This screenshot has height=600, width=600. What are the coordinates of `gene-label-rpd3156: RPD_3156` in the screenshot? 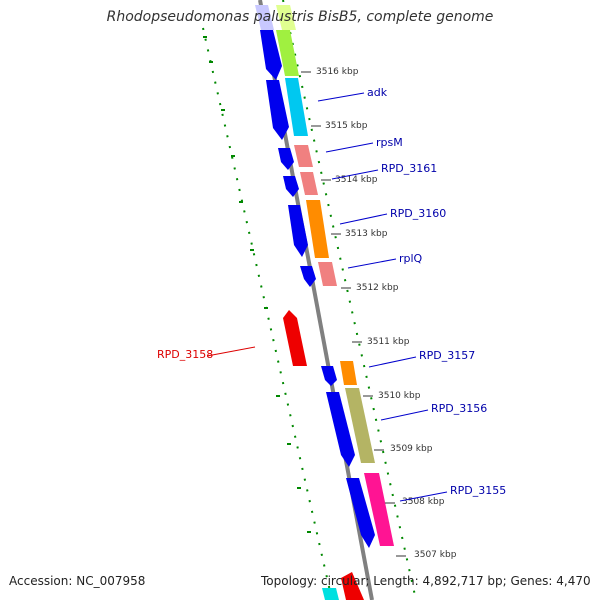 It's located at (459, 408).